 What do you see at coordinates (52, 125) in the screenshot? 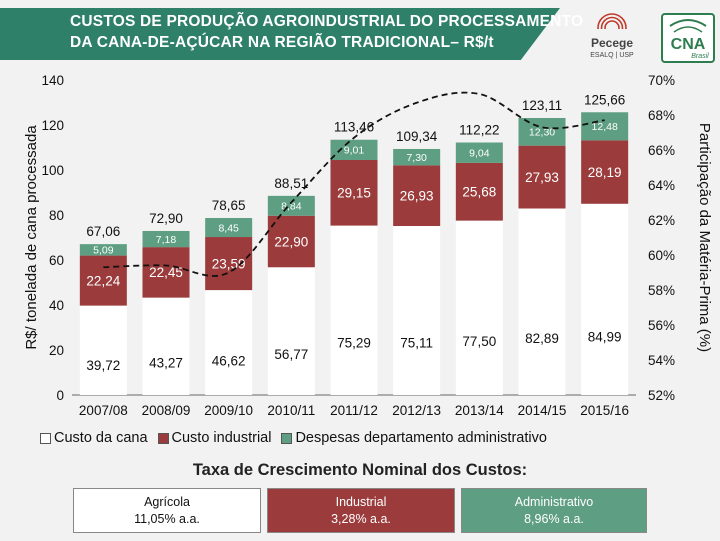
I see `y-left-tick-label: 120` at bounding box center [52, 125].